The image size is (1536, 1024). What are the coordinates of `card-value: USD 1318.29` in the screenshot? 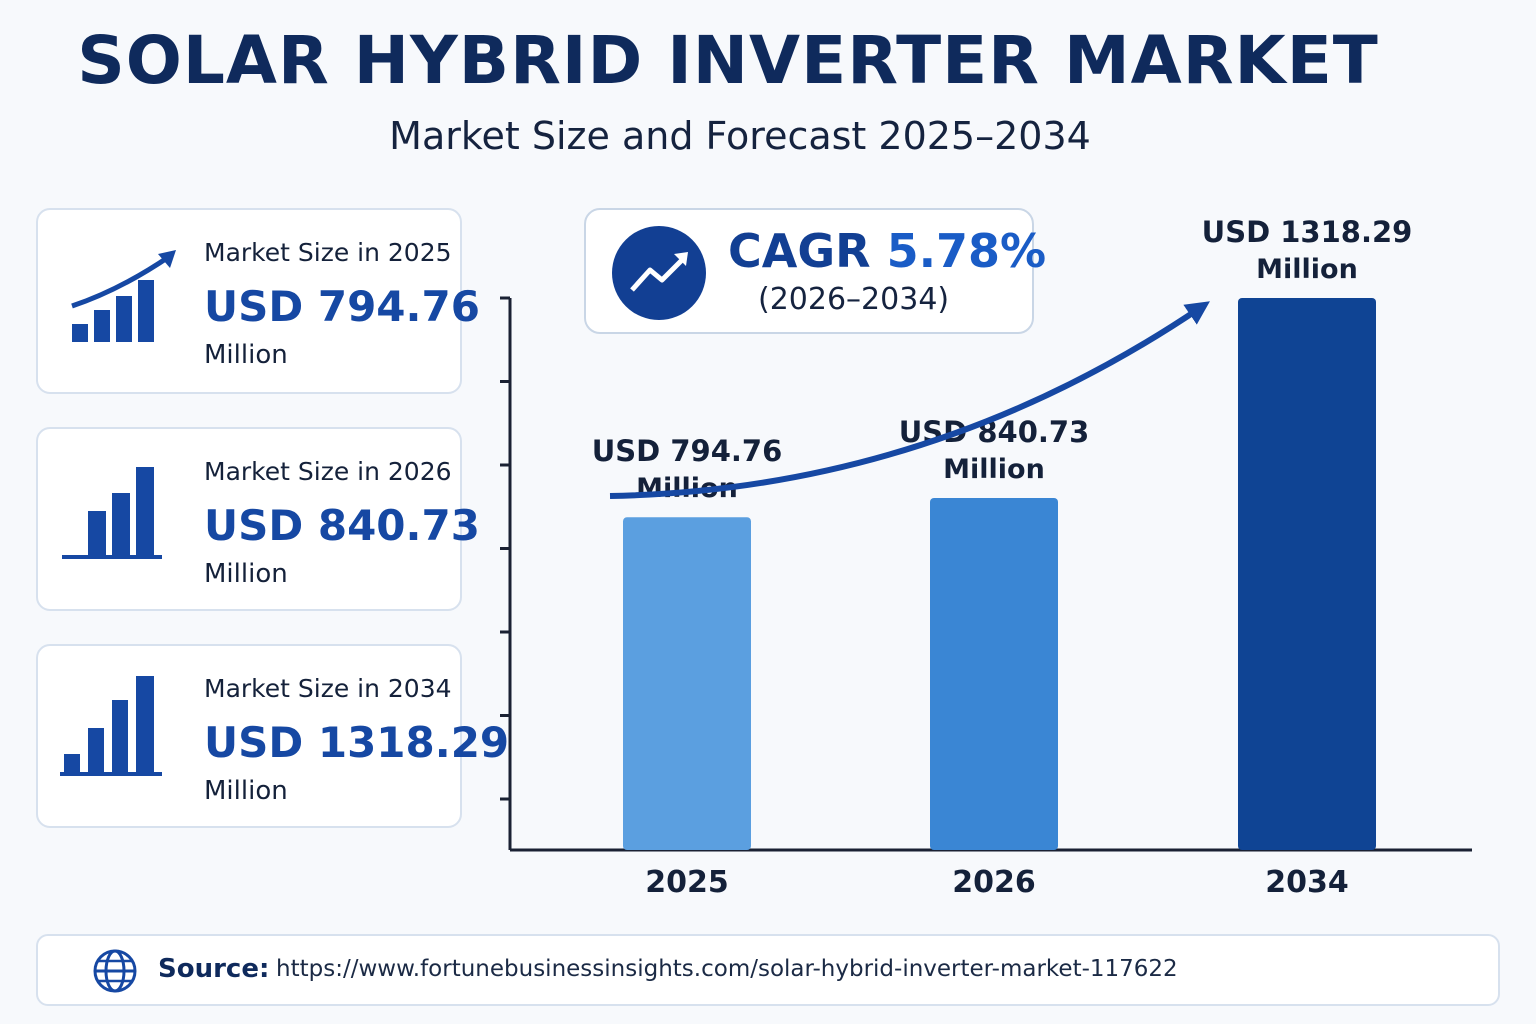 It's located at (357, 742).